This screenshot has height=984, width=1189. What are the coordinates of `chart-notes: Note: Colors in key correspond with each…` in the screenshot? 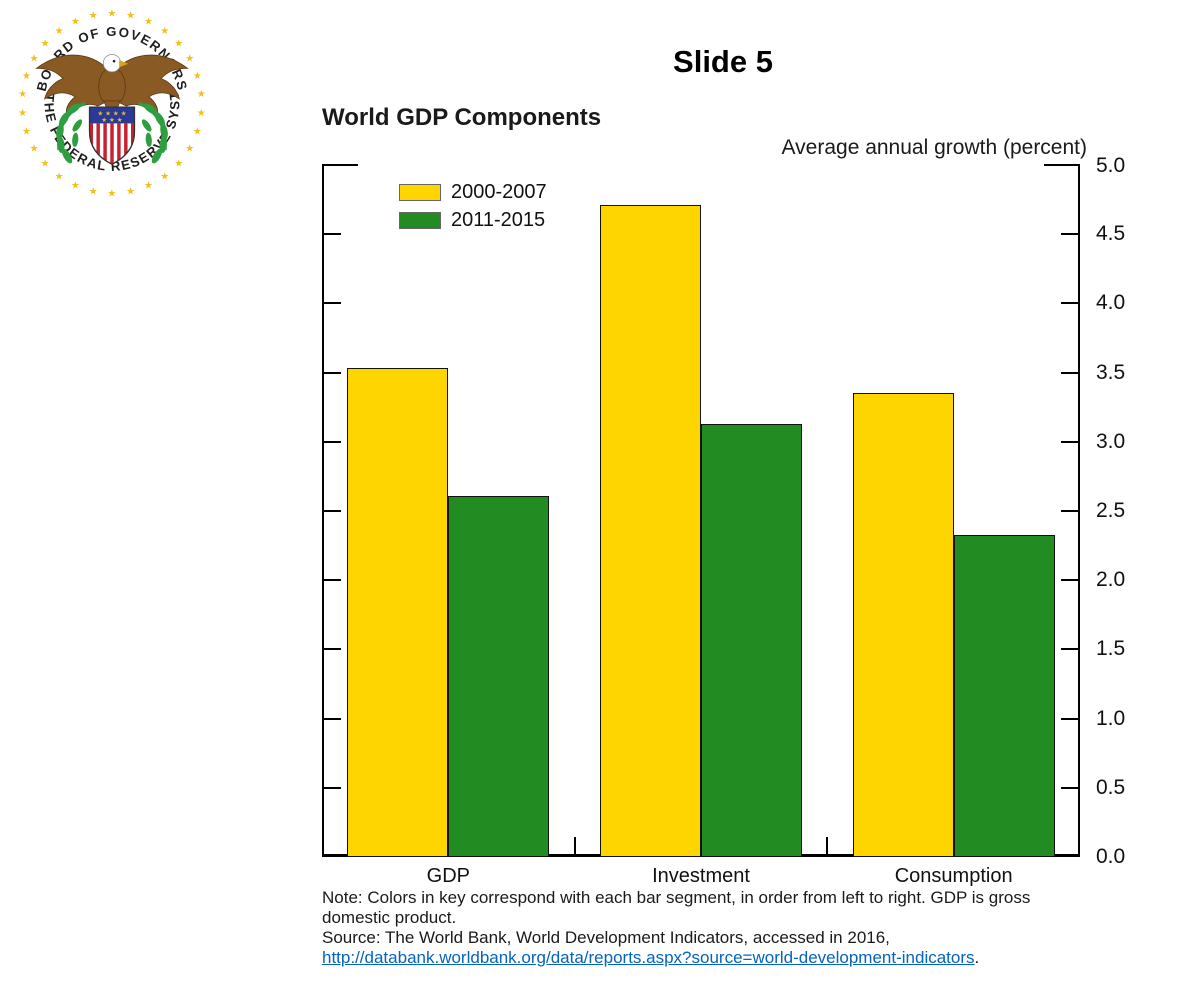 It's located at (702, 928).